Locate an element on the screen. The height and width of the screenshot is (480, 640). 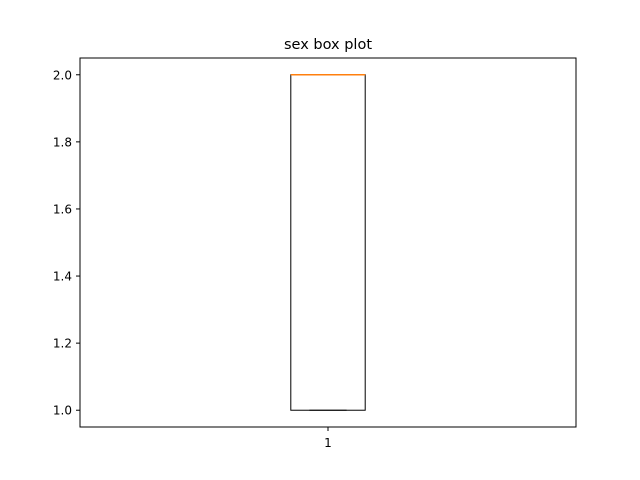
chart-title: sex box plot is located at coordinates (328, 45).